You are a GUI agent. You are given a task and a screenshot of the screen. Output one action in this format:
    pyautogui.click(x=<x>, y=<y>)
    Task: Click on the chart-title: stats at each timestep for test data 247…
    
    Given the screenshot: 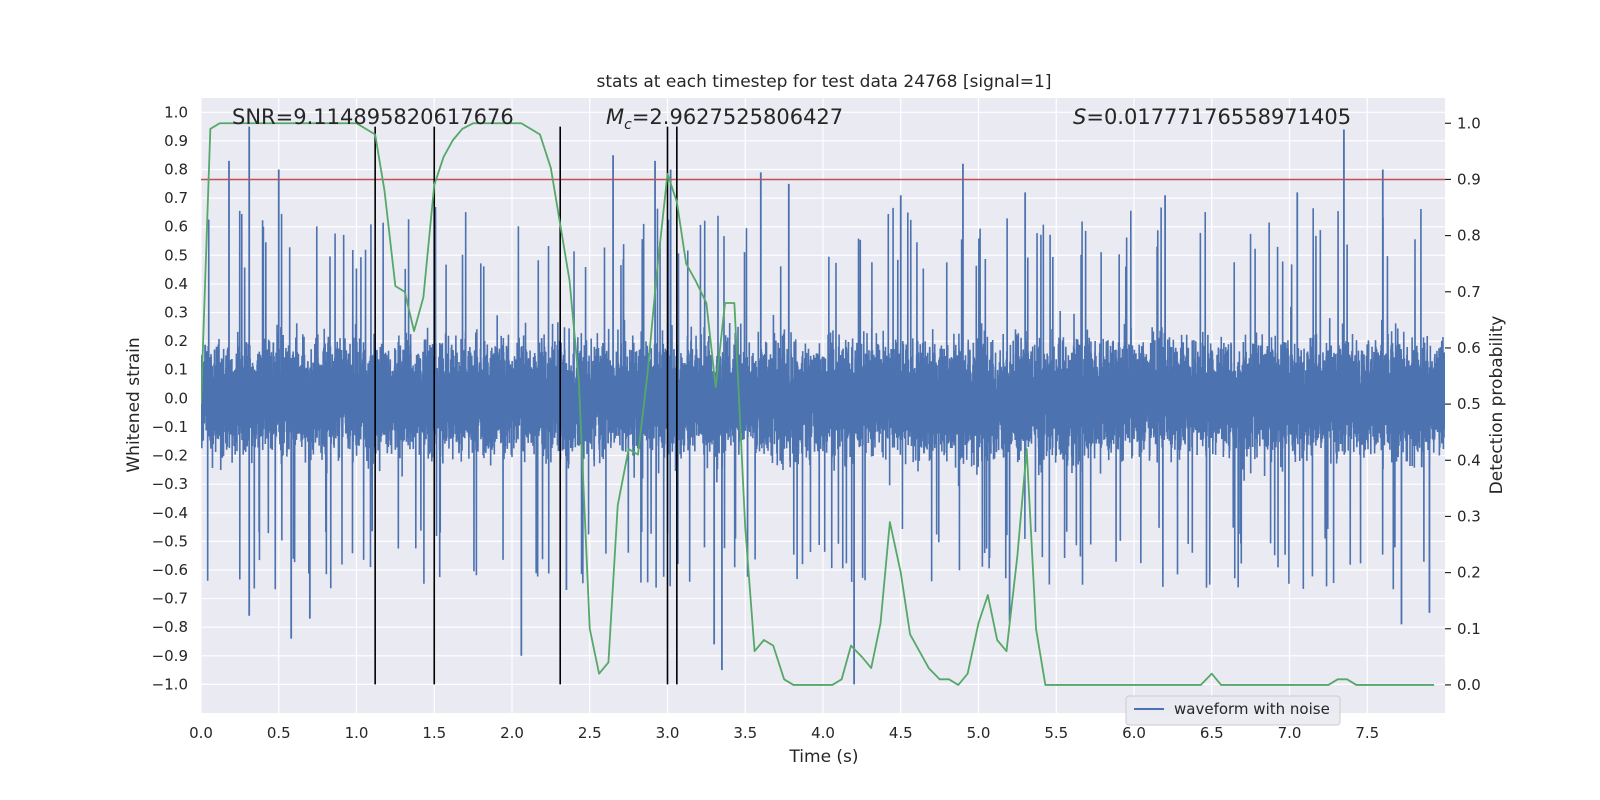 What is the action you would take?
    pyautogui.click(x=824, y=82)
    